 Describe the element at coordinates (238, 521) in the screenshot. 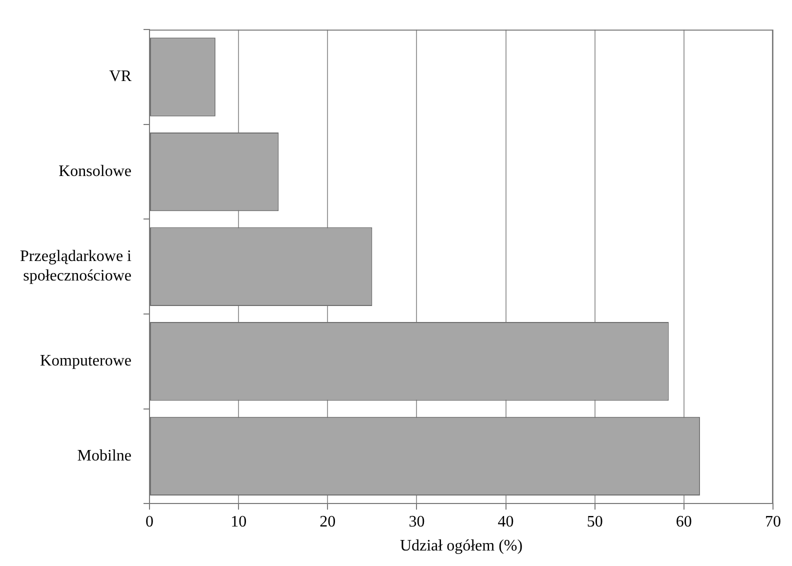

I see `x-tick-label: 10` at that location.